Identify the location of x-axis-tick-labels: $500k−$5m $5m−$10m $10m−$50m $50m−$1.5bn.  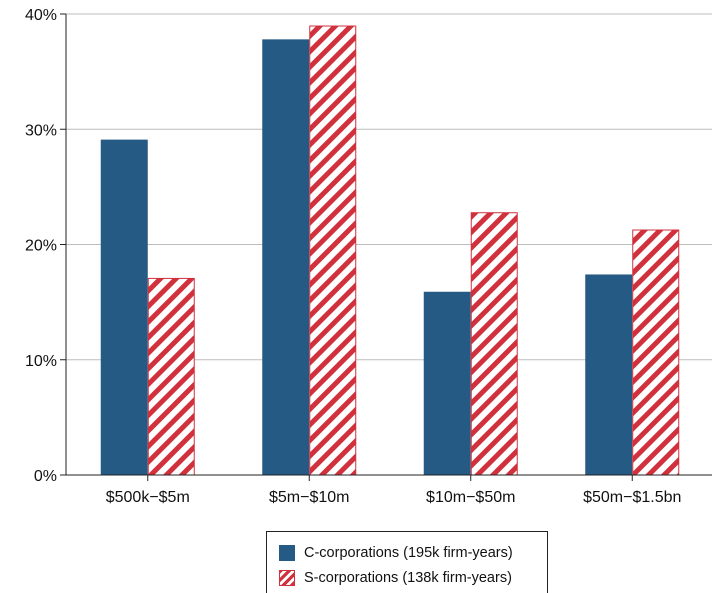
(393, 490).